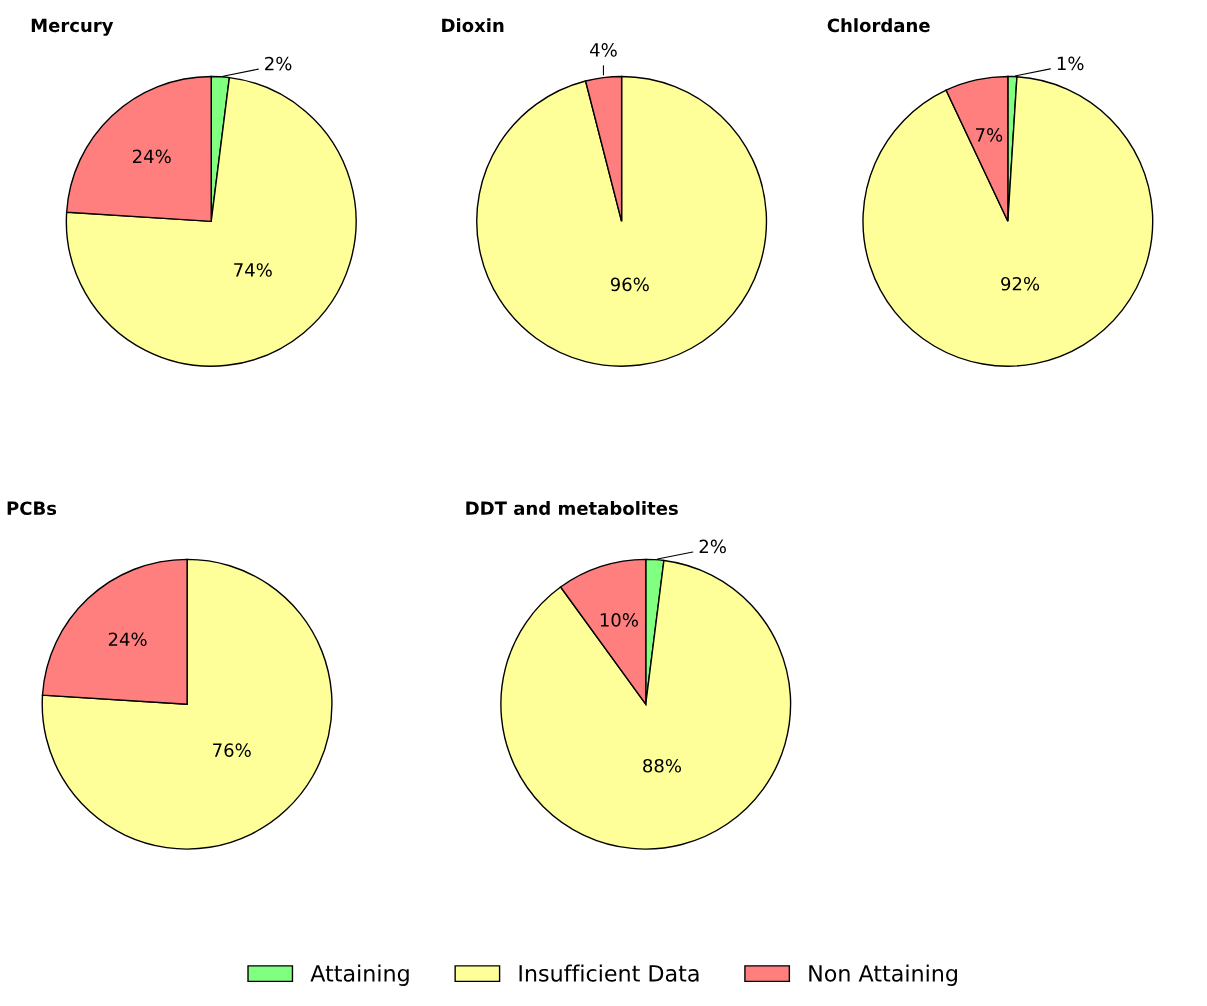 The image size is (1207, 1006). I want to click on data-label: 4%, so click(603, 50).